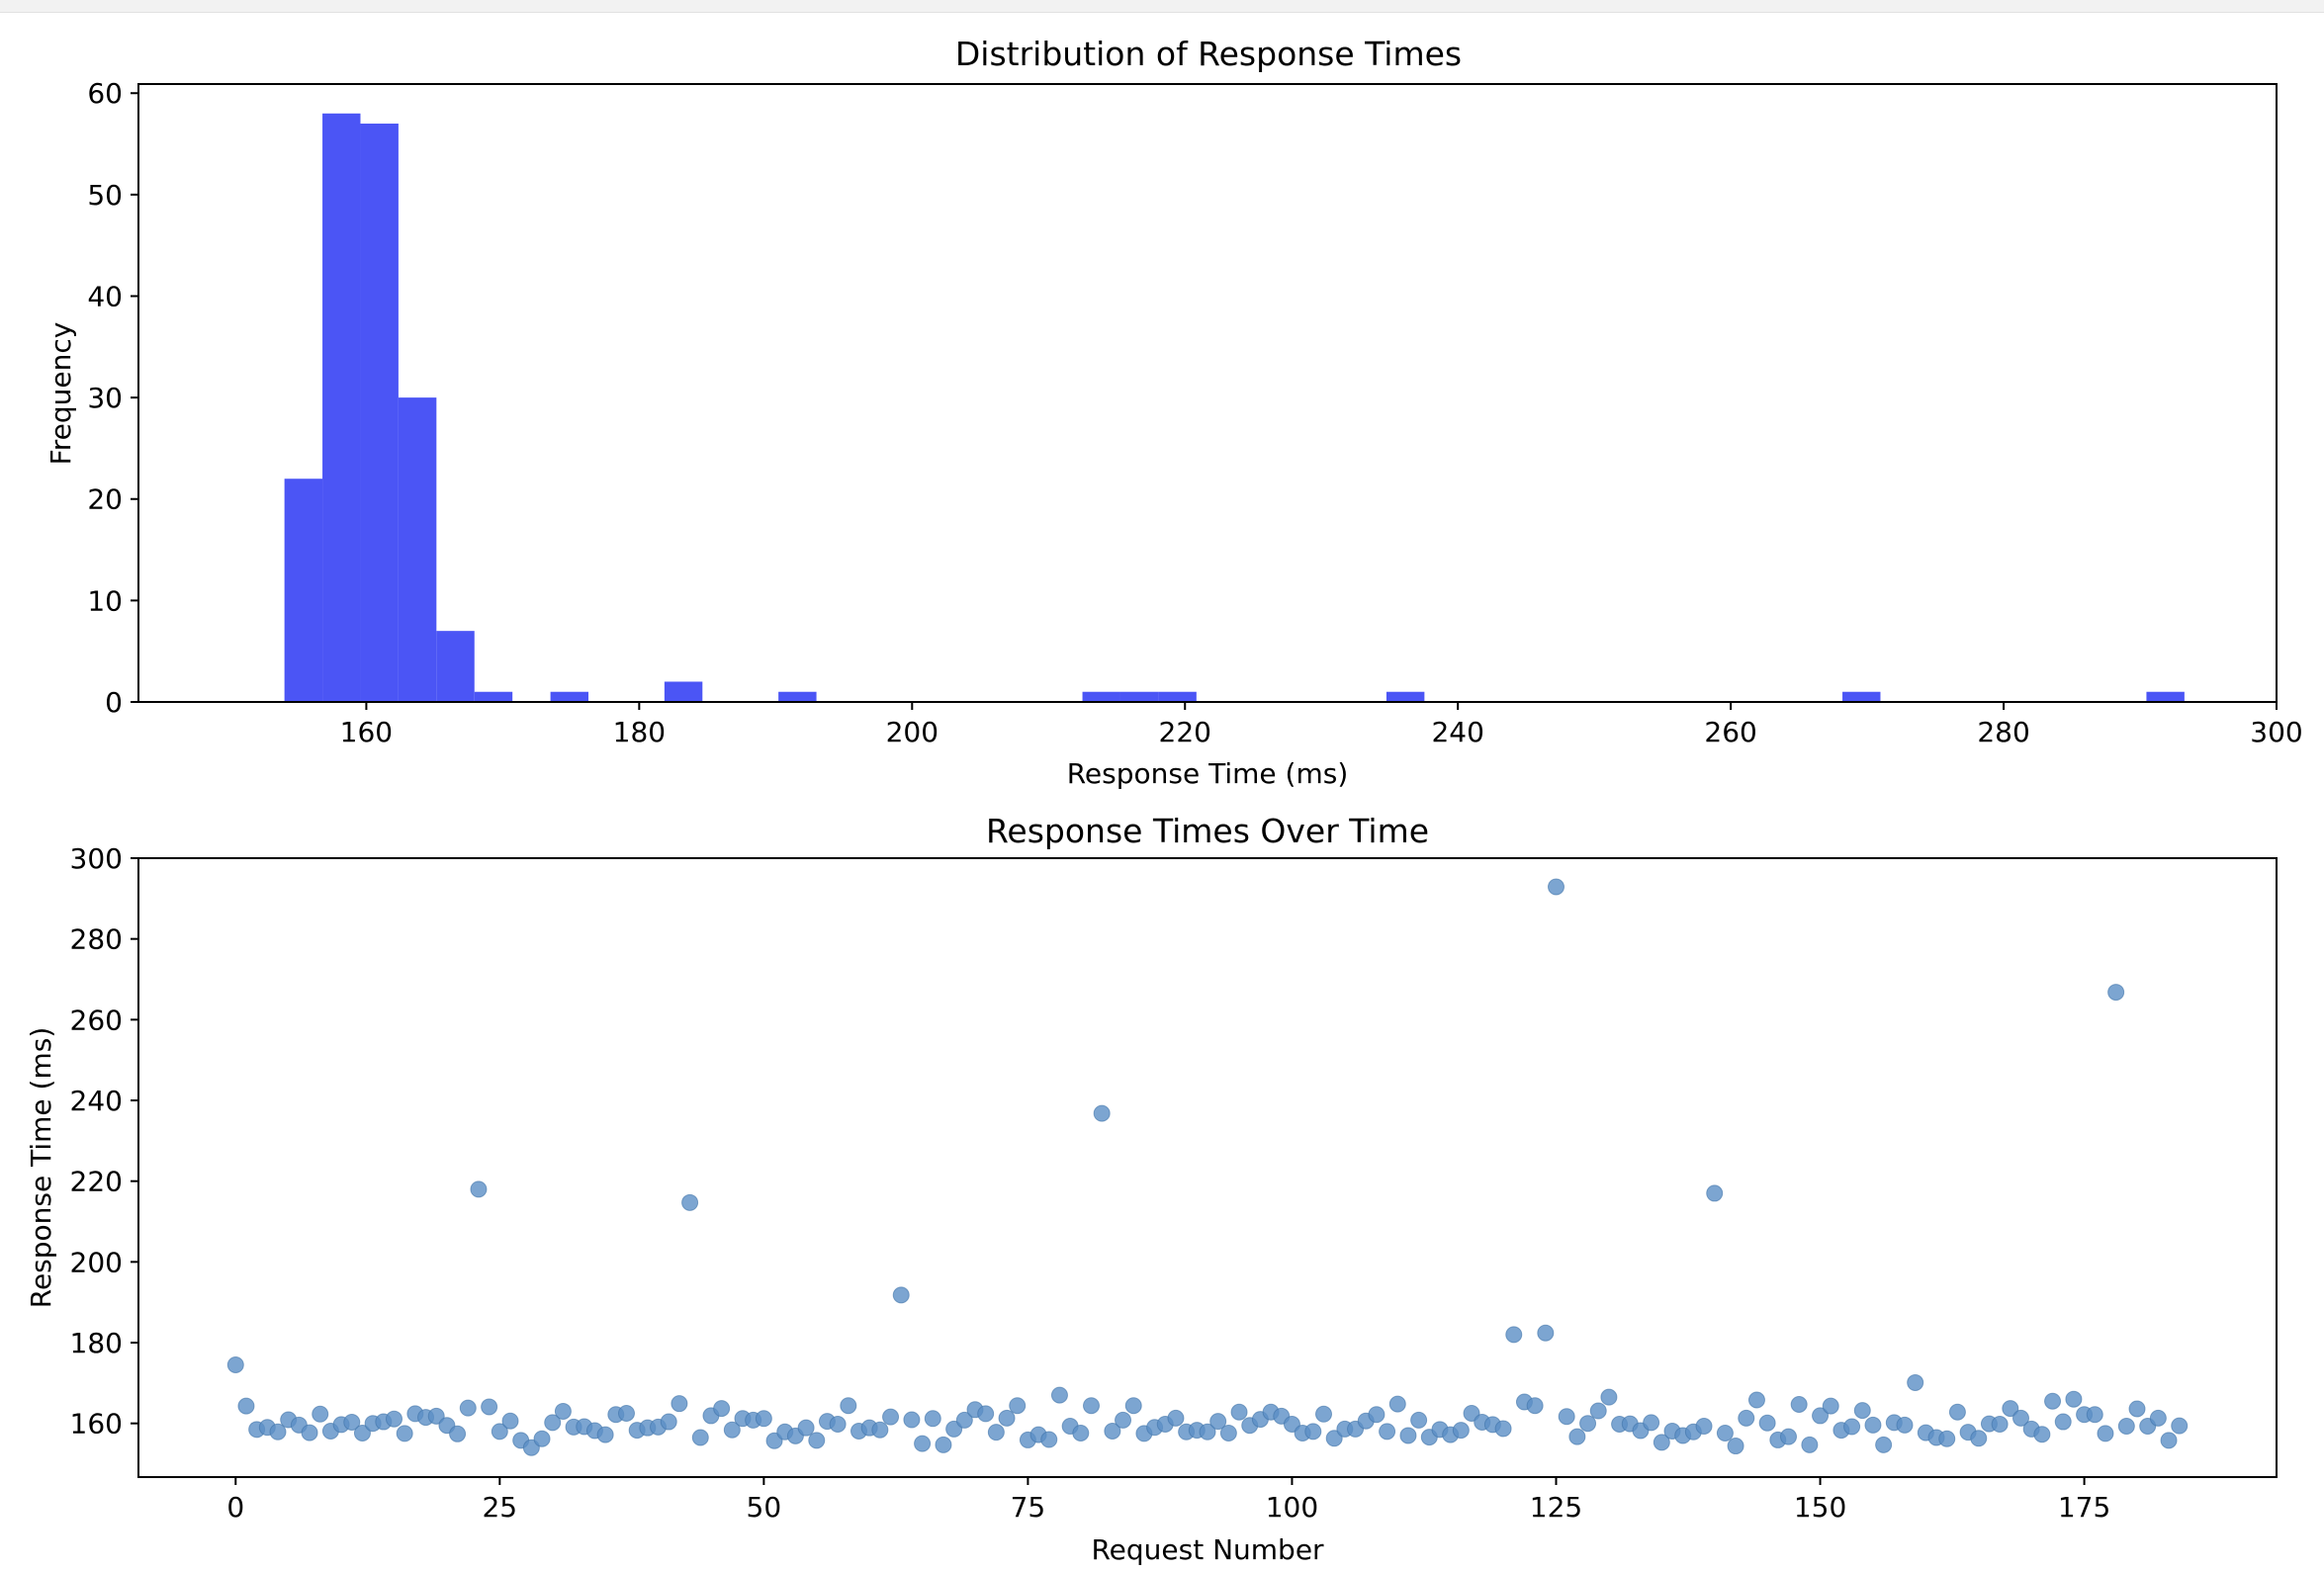 This screenshot has height=1572, width=2324. Describe the element at coordinates (1292, 1507) in the screenshot. I see `scatter-x-tick-label: 100` at that location.